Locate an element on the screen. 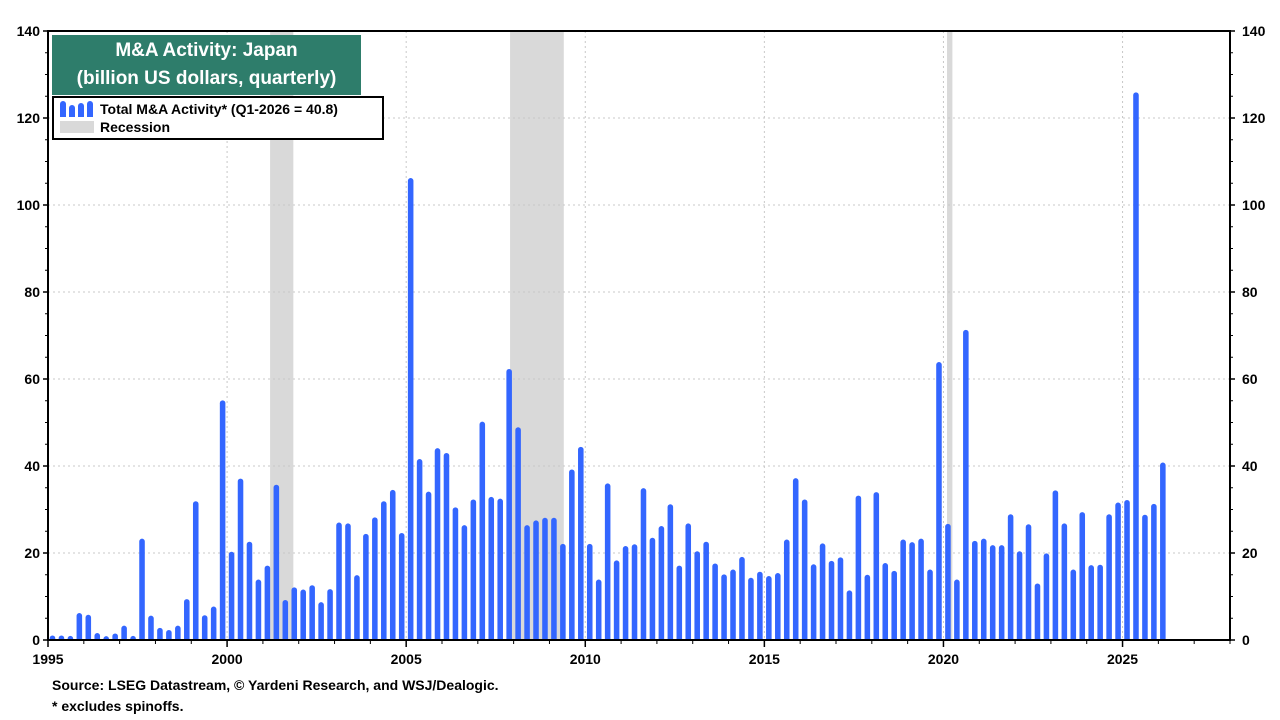 This screenshot has width=1280, height=720. x-tick-label: 2000 is located at coordinates (227, 659).